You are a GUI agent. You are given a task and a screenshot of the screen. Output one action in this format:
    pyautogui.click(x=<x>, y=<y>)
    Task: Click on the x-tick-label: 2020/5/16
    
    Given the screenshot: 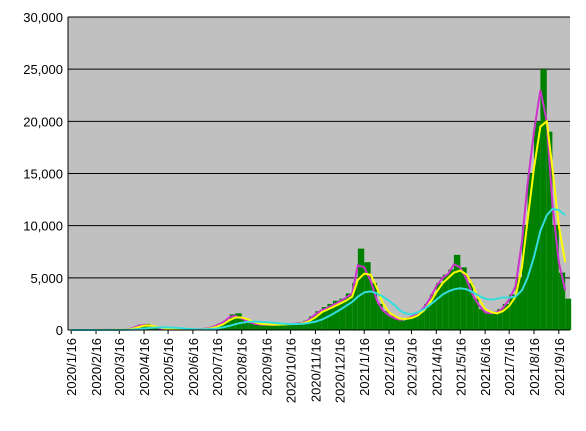 What is the action you would take?
    pyautogui.click(x=168, y=367)
    